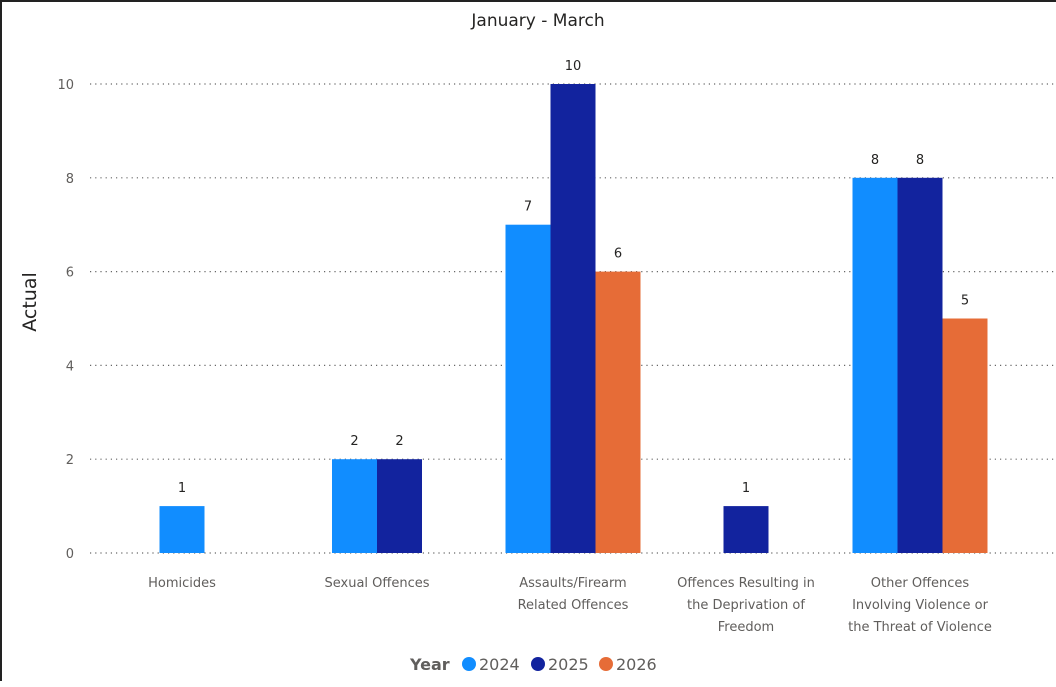 The width and height of the screenshot is (1056, 687). I want to click on data-label: 6, so click(618, 254).